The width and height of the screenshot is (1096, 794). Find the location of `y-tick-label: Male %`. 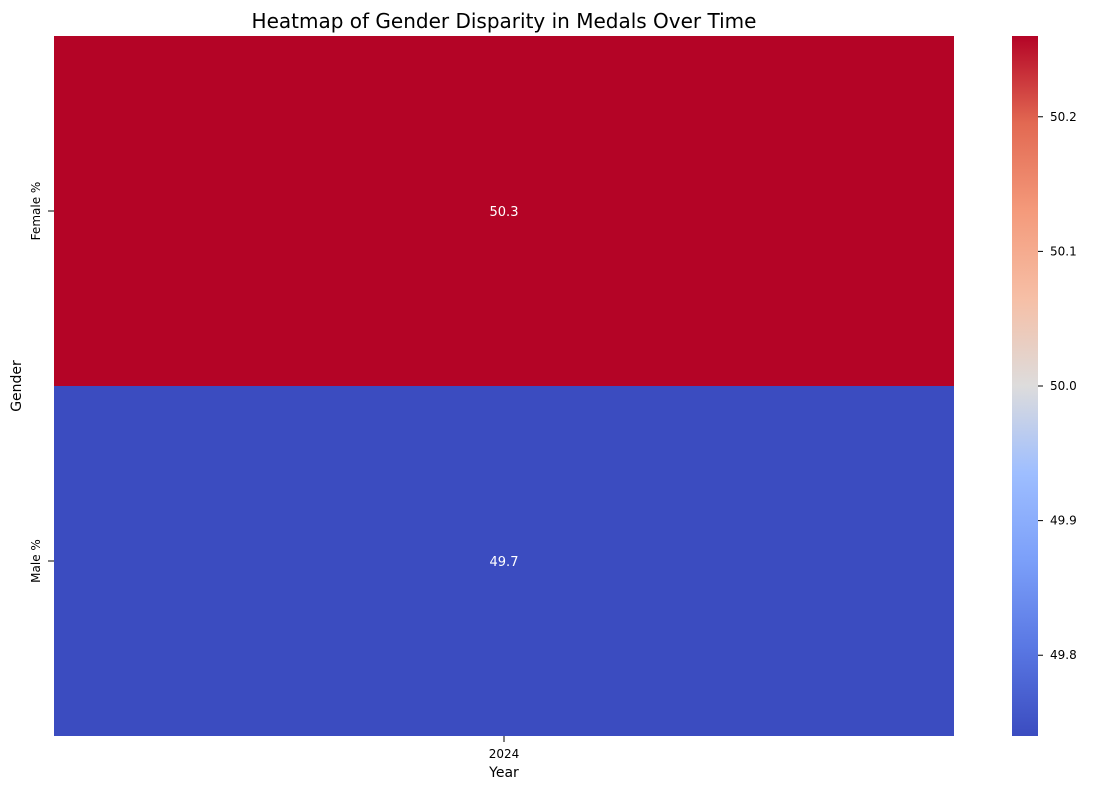

y-tick-label: Male % is located at coordinates (36, 561).